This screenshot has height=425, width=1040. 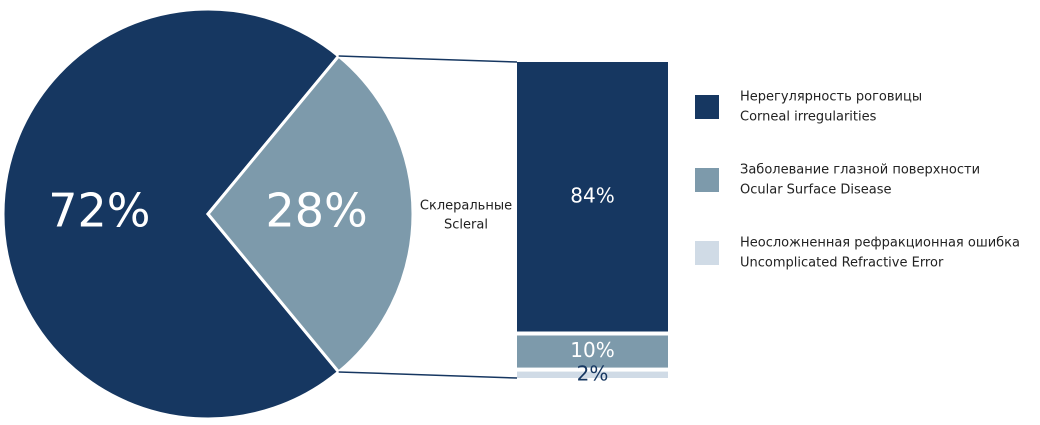 I want to click on legend-label: Заболевание глазной поверхности, so click(x=860, y=170).